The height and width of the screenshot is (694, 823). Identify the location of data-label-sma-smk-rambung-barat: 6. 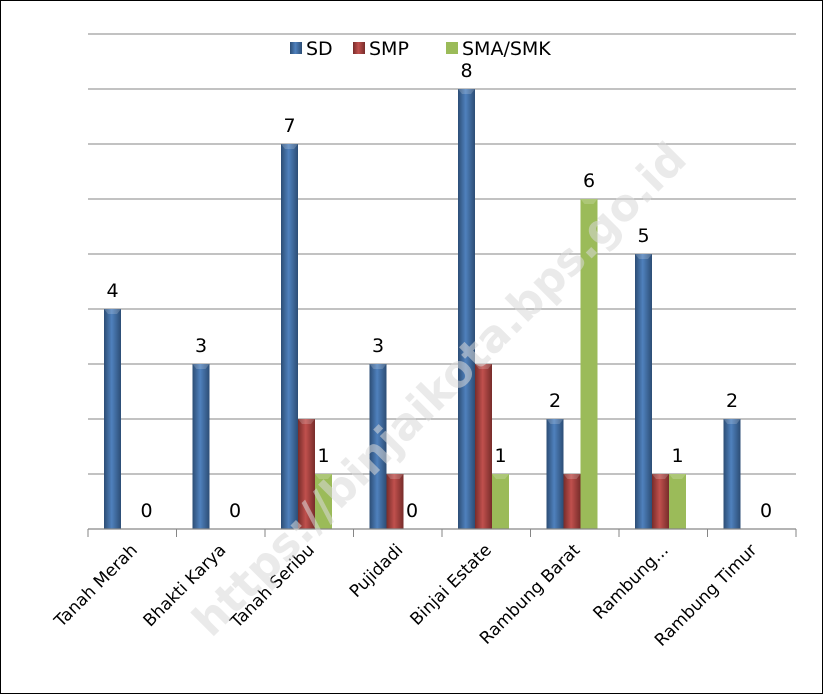
(589, 181).